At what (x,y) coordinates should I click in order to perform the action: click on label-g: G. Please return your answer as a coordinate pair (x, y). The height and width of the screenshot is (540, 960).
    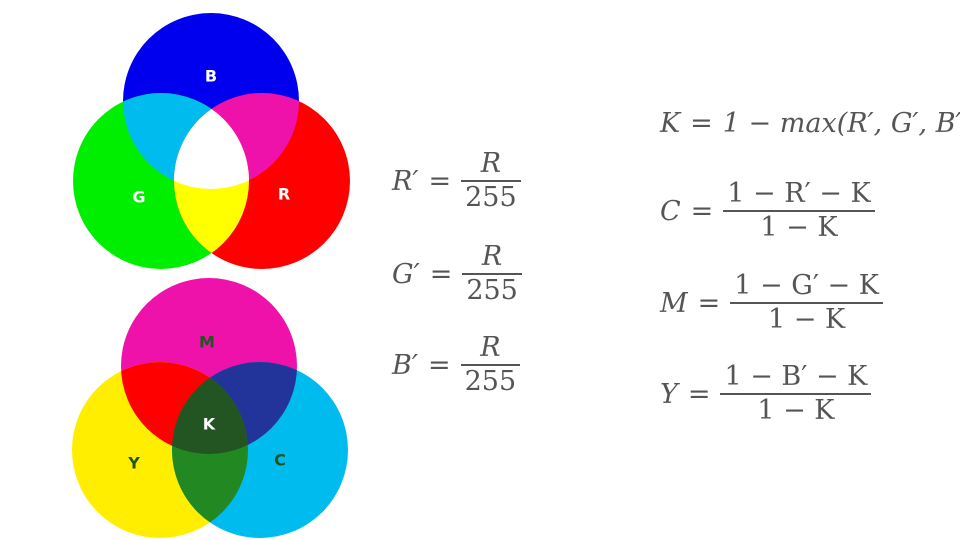
    Looking at the image, I should click on (138, 197).